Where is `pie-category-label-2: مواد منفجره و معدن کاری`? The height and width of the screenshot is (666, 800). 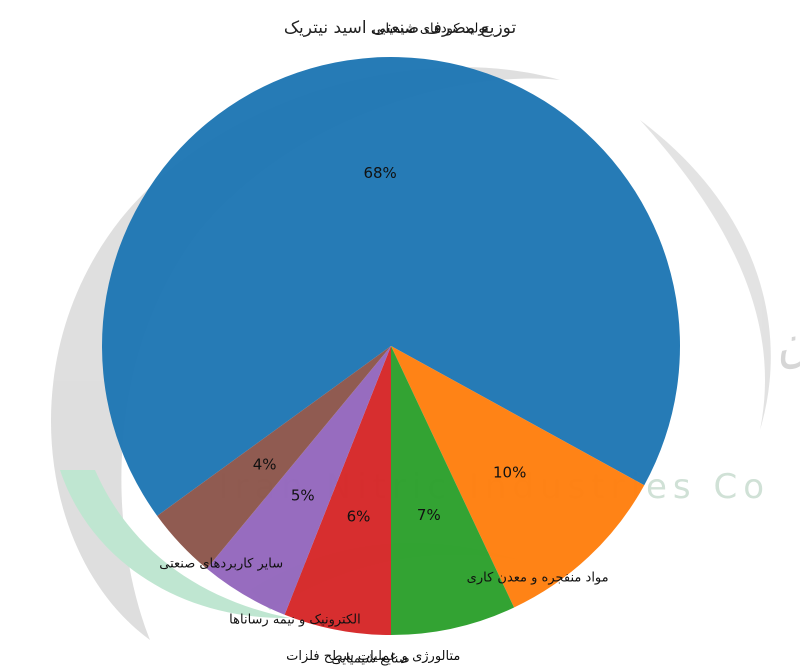 pie-category-label-2: مواد منفجره و معدن کاری is located at coordinates (538, 578).